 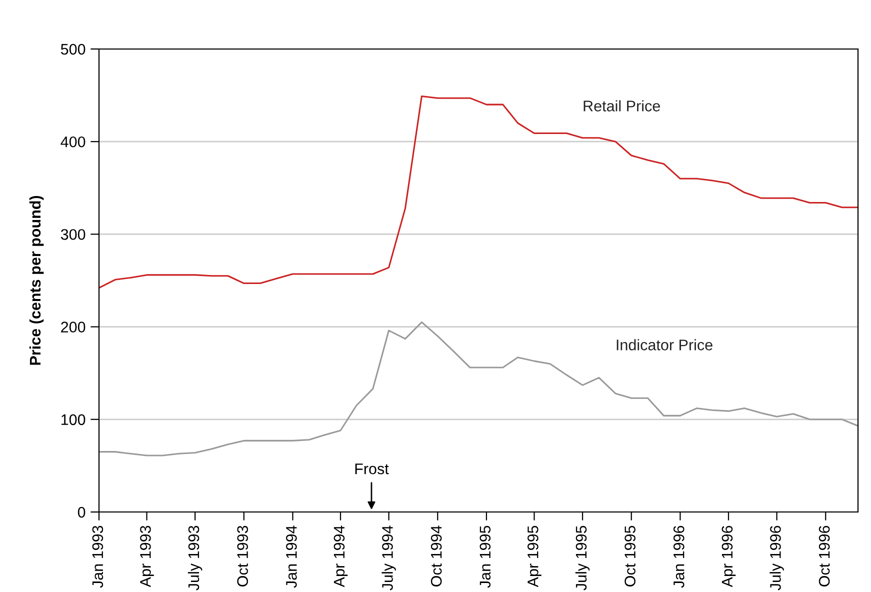 I want to click on y-tick-label: 400, so click(x=73, y=142).